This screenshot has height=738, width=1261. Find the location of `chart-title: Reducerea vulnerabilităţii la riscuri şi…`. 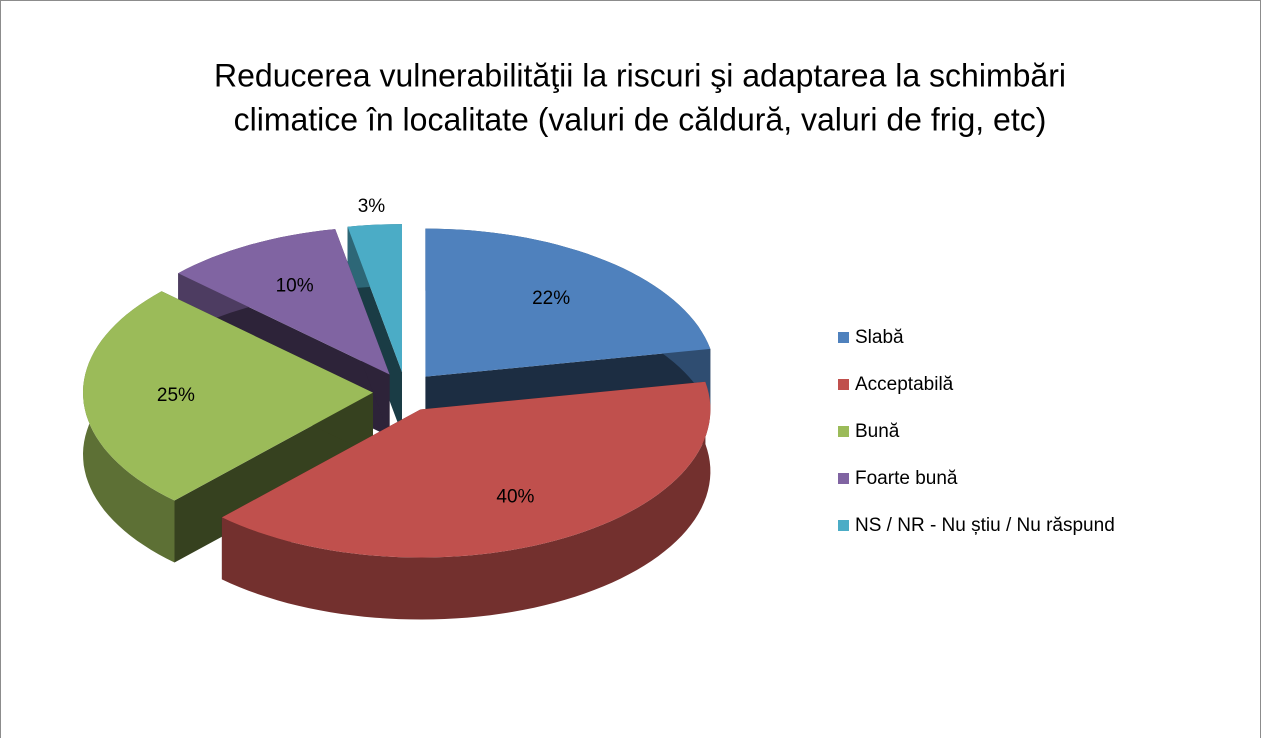

chart-title: Reducerea vulnerabilităţii la riscuri şi… is located at coordinates (640, 75).